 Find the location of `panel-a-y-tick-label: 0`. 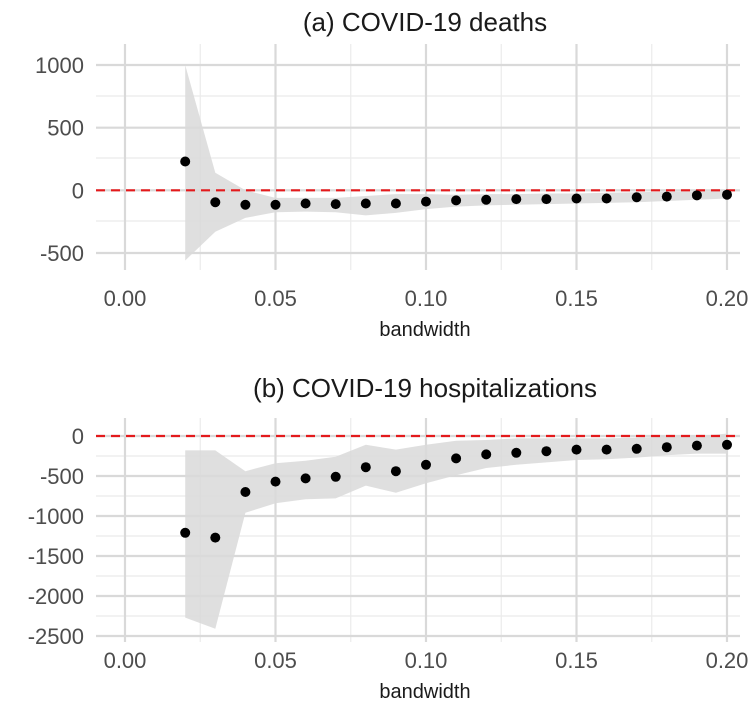

panel-a-y-tick-label: 0 is located at coordinates (78, 190).